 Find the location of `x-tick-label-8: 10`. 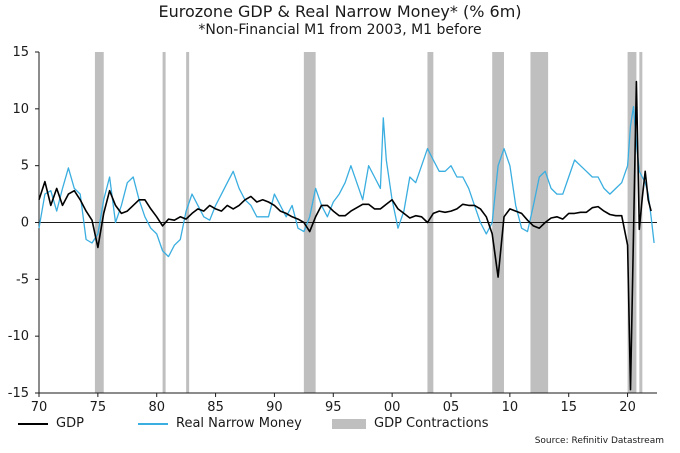

x-tick-label-8: 10 is located at coordinates (510, 407).